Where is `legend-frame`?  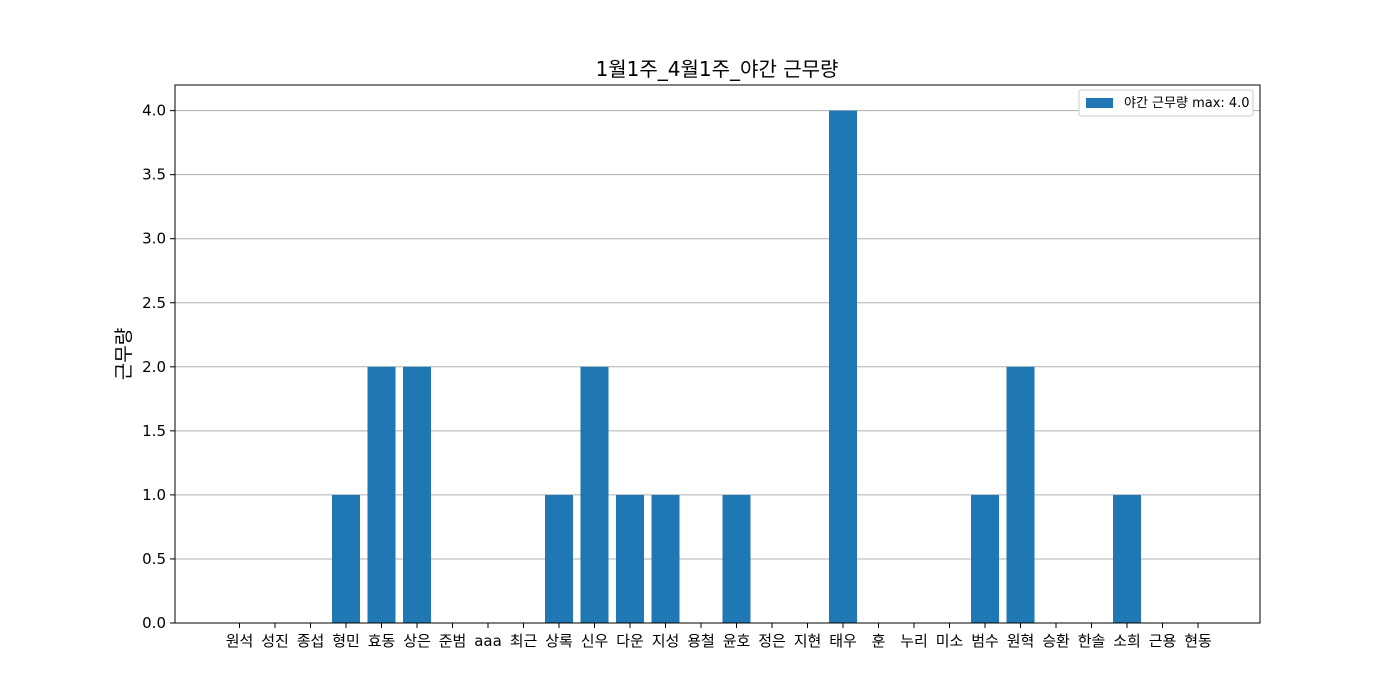
legend-frame is located at coordinates (1166, 103).